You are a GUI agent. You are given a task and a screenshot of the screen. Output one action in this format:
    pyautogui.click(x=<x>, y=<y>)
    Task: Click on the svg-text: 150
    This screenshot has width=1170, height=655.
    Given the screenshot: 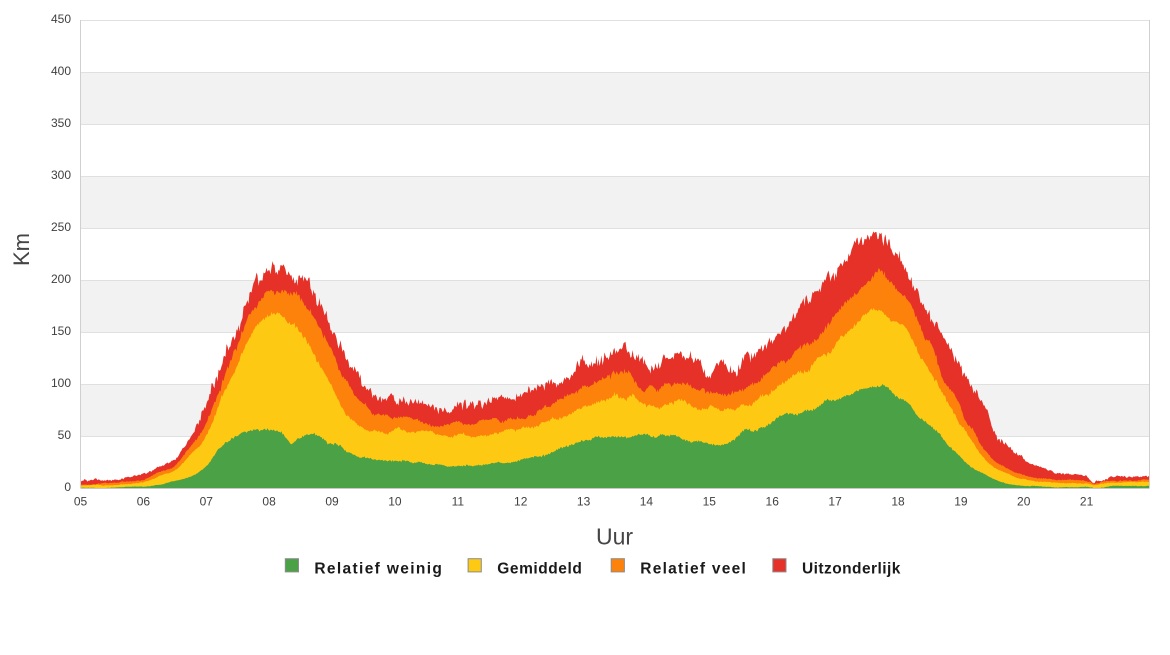 What is the action you would take?
    pyautogui.click(x=61, y=331)
    